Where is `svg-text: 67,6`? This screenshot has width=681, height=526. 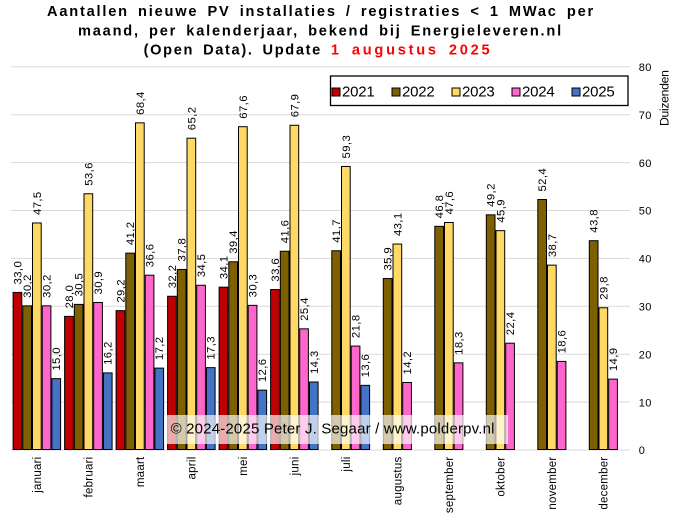 svg-text: 67,6 is located at coordinates (244, 107).